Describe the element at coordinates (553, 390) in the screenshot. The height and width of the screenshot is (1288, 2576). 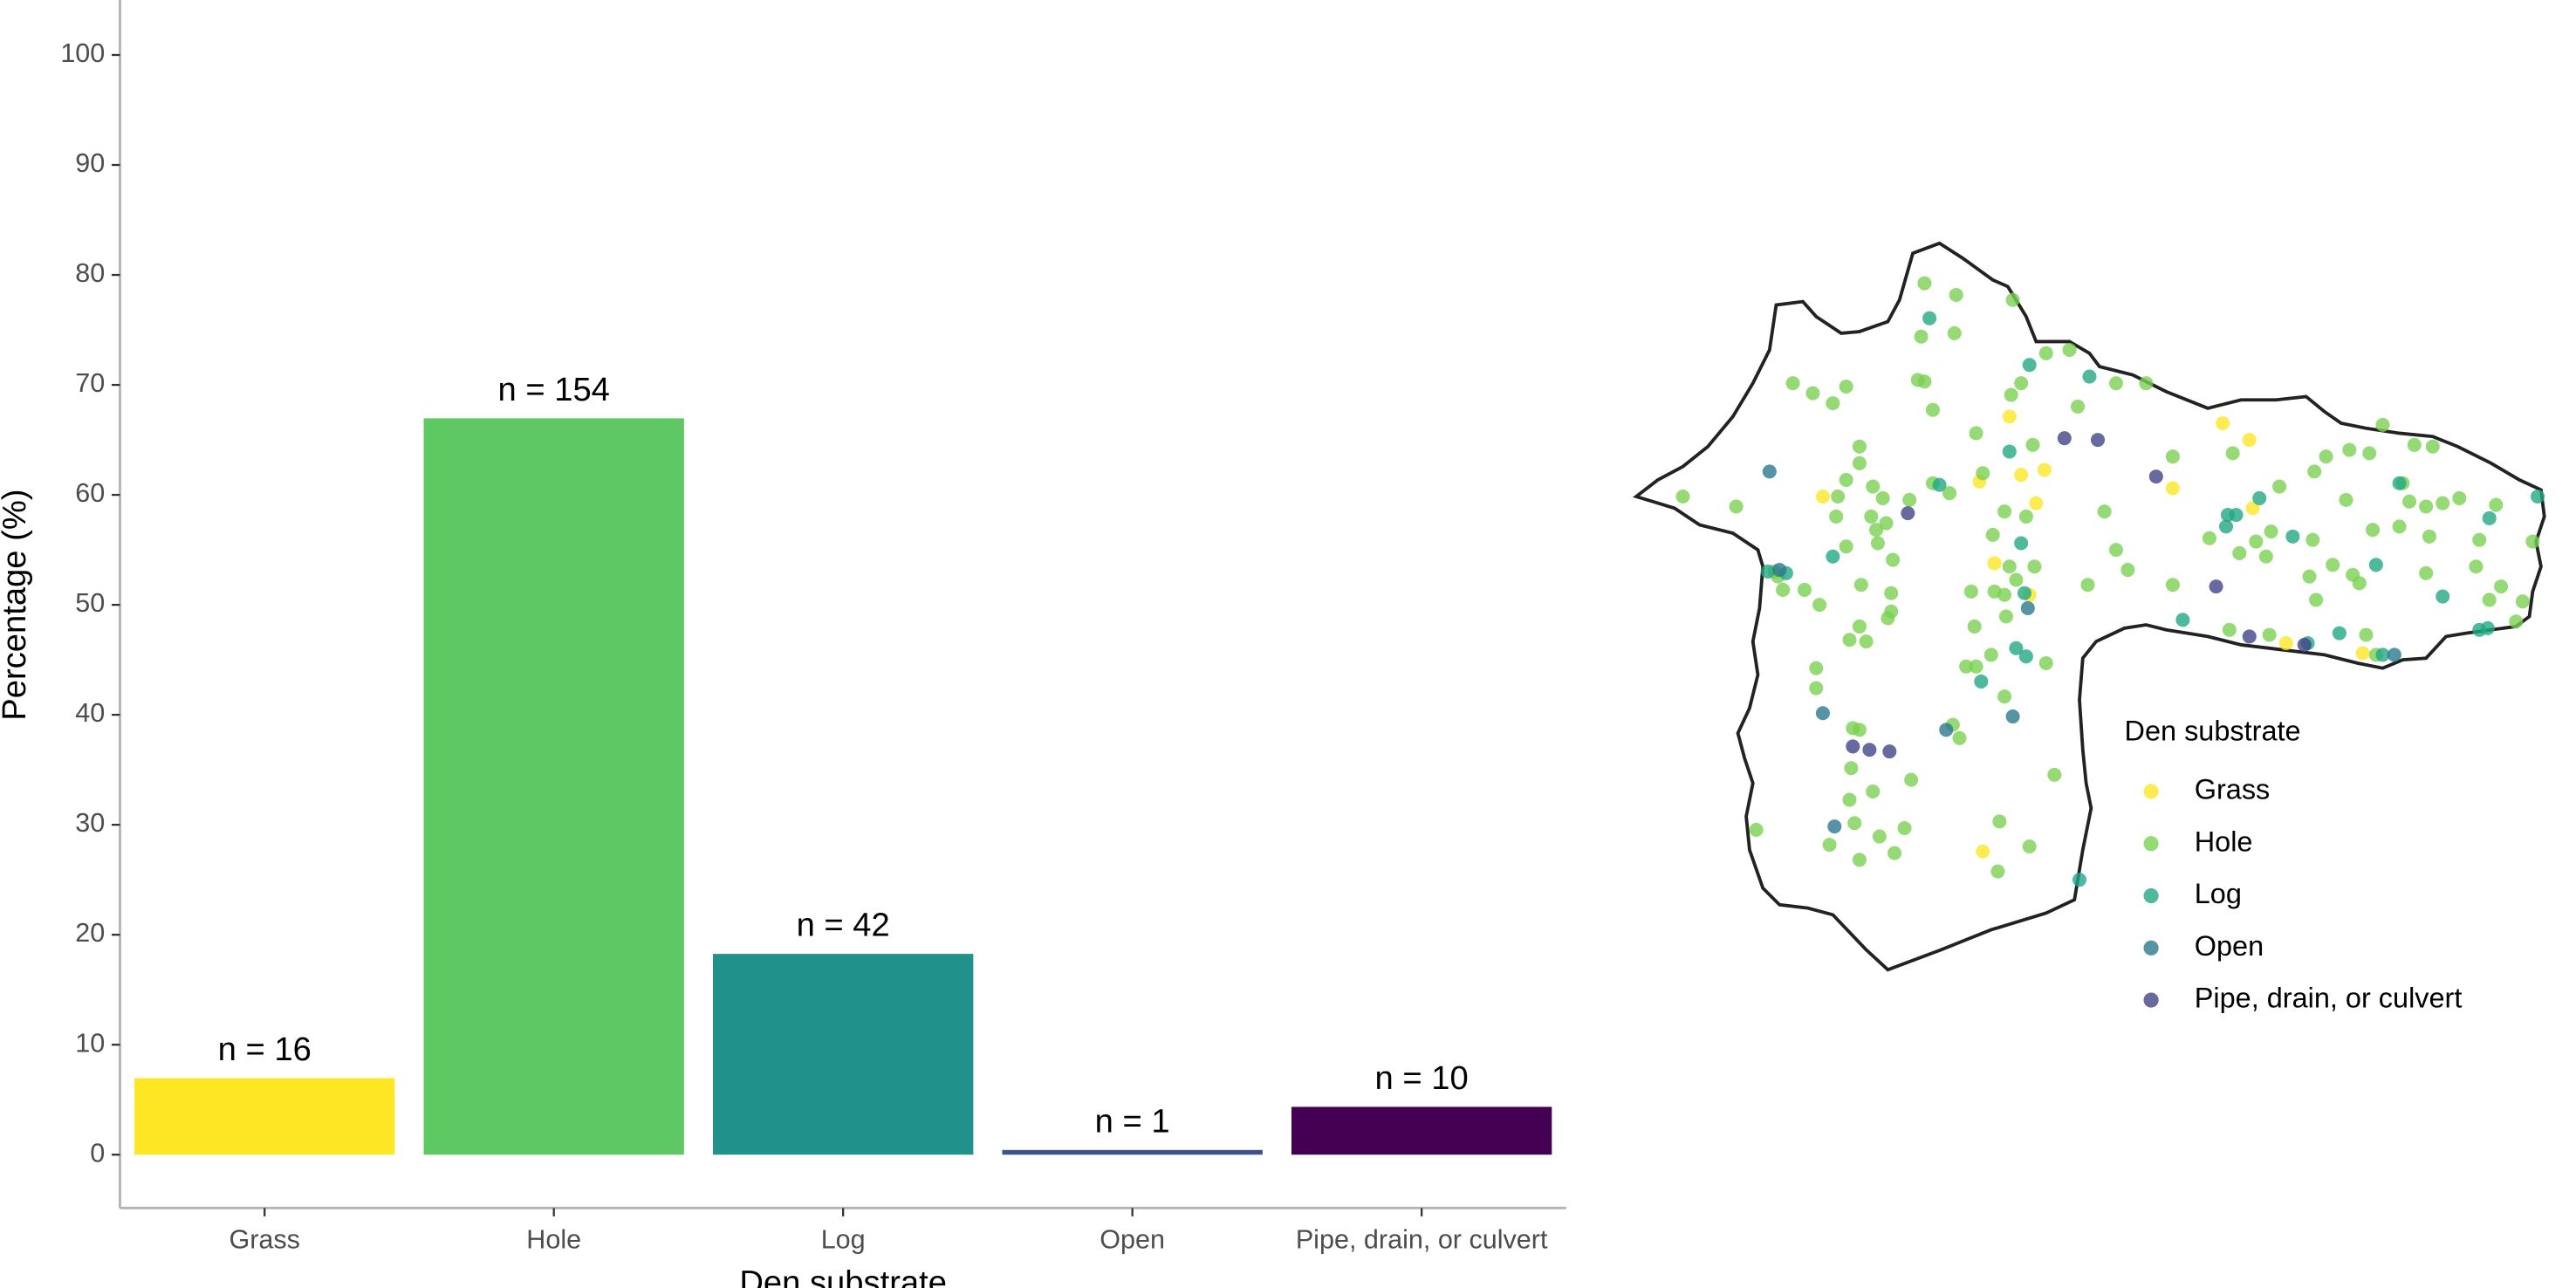
I see `bar-label: n = 154` at that location.